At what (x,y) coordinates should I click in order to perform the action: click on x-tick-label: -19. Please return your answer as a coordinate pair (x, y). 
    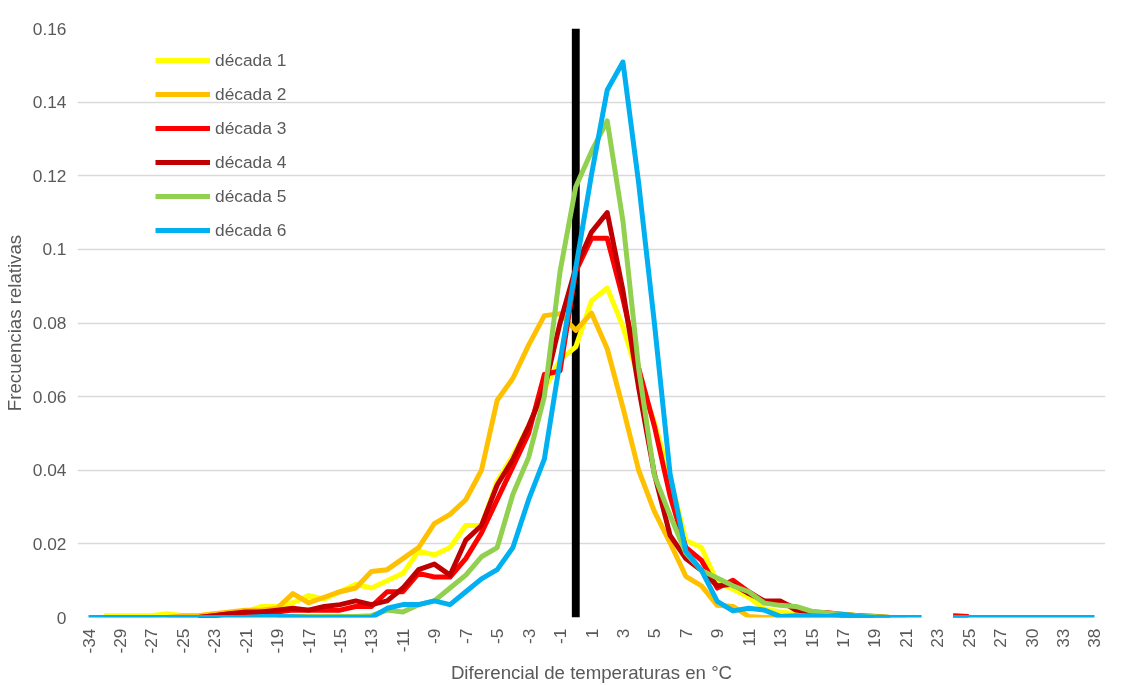
    Looking at the image, I should click on (277, 641).